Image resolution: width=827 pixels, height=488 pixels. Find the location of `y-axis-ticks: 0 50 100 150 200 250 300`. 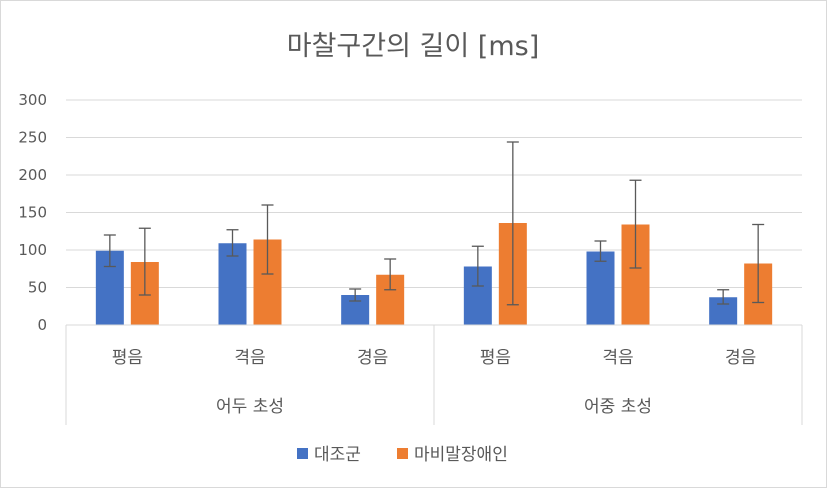

y-axis-ticks: 0 50 100 150 200 250 300 is located at coordinates (32, 212).